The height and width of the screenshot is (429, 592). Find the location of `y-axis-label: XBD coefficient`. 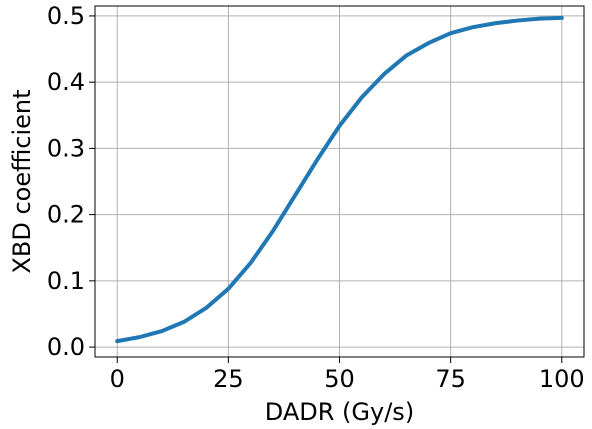

y-axis-label: XBD coefficient is located at coordinates (22, 181).